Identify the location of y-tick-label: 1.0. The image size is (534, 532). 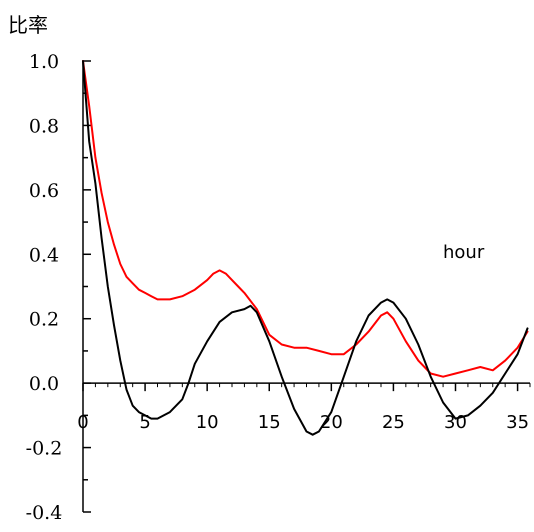
(44, 62).